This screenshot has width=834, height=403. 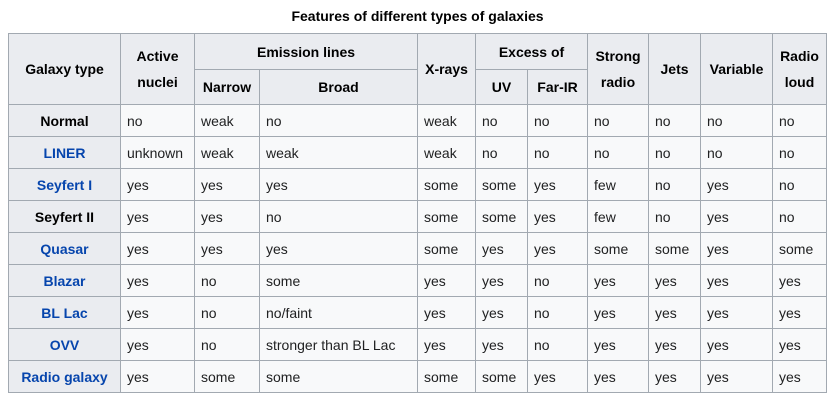 I want to click on cell-broad: no/faint, so click(x=338, y=312).